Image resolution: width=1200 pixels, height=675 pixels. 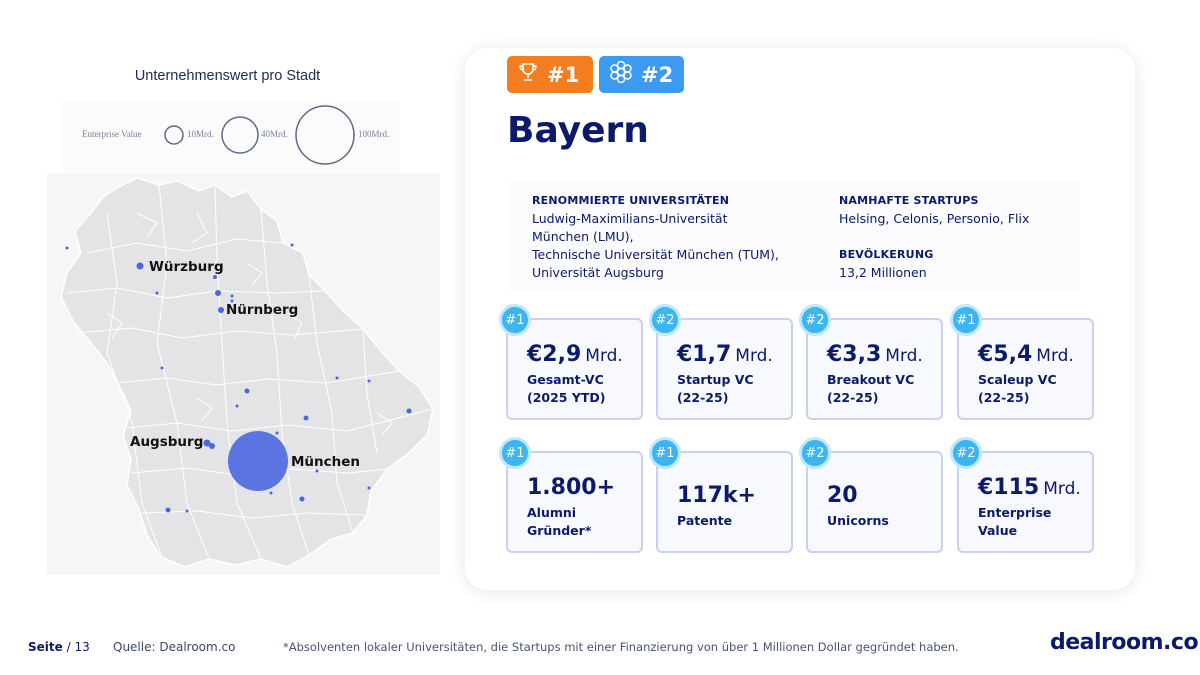 What do you see at coordinates (326, 462) in the screenshot?
I see `city-label-muenchen: München` at bounding box center [326, 462].